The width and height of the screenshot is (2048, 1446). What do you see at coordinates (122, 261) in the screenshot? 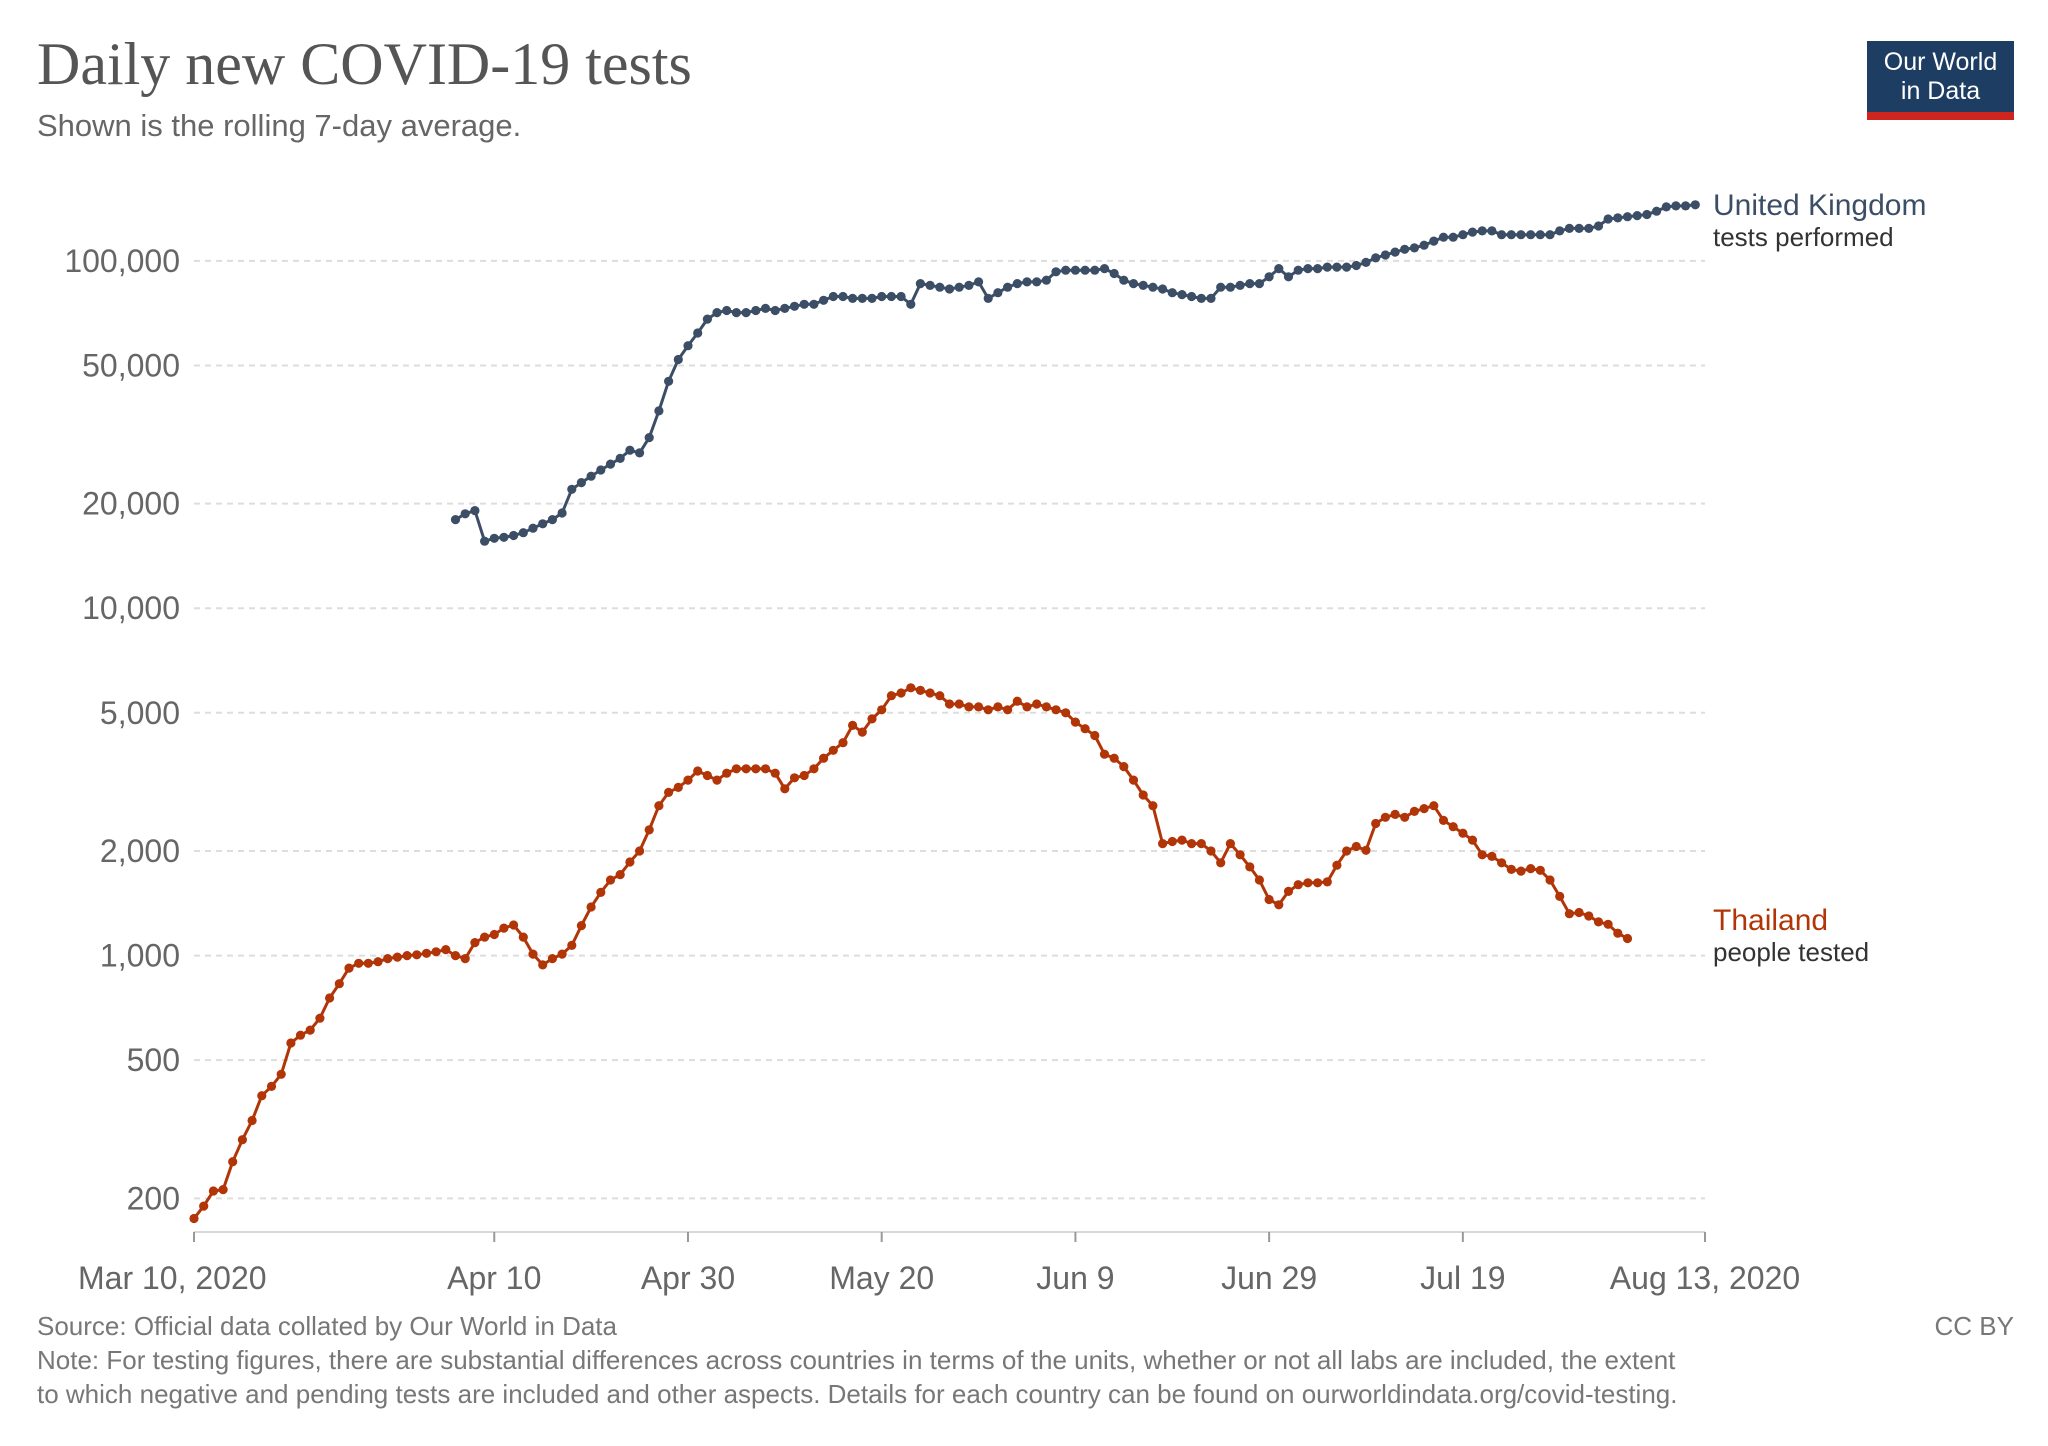
I see `y-tick-label: 100,000` at bounding box center [122, 261].